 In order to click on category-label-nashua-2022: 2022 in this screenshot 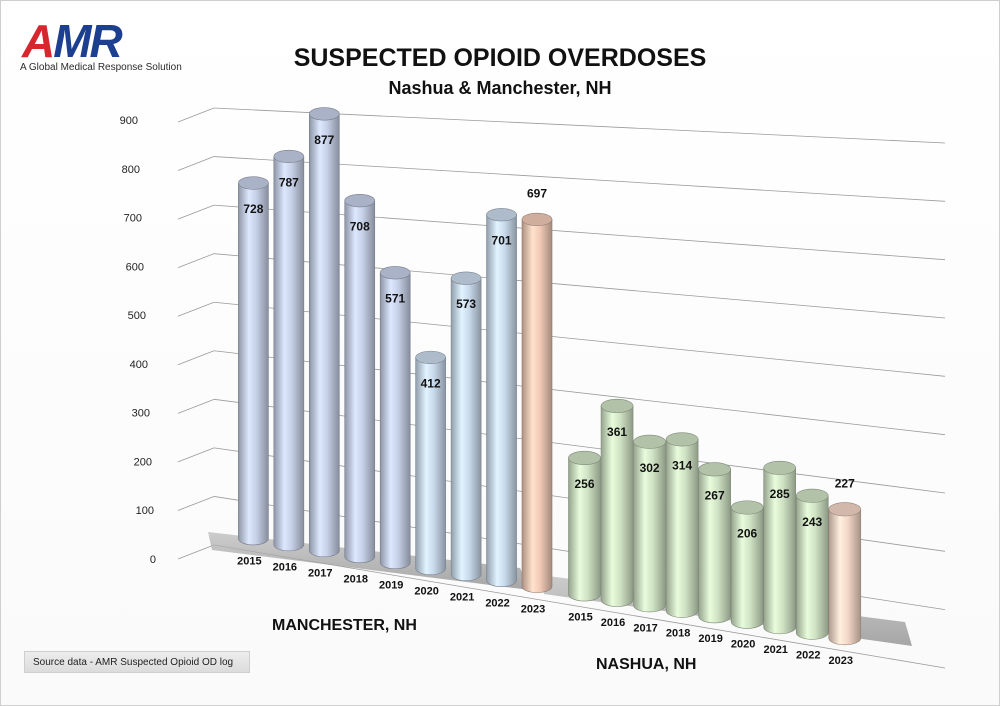, I will do `click(808, 656)`.